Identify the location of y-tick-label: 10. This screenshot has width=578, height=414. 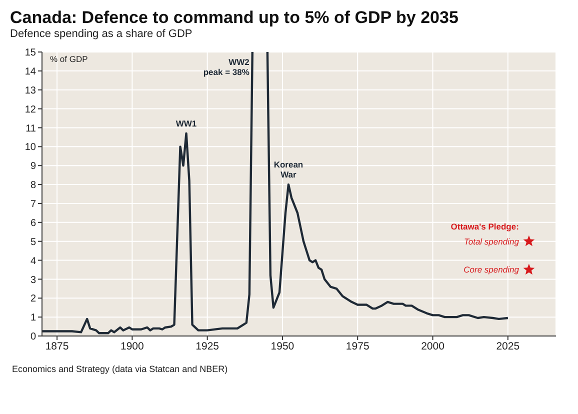
(30, 148).